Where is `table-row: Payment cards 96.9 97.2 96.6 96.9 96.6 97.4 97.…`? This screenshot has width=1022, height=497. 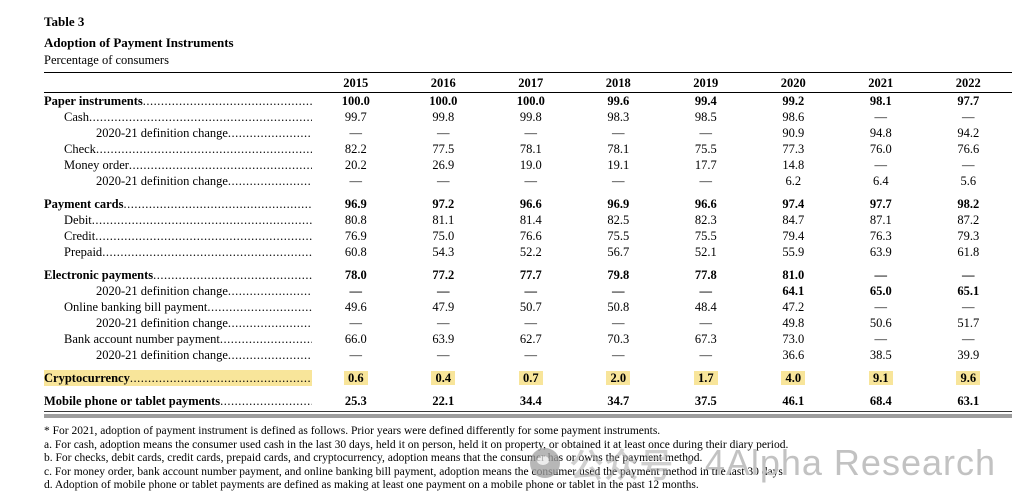
table-row: Payment cards 96.9 97.2 96.6 96.9 96.6 97.4 97.… is located at coordinates (528, 204).